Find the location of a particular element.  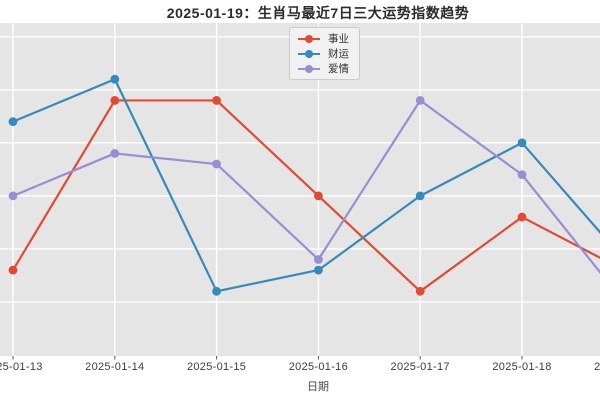

x-tick-label: 2025-01-18 is located at coordinates (522, 367).